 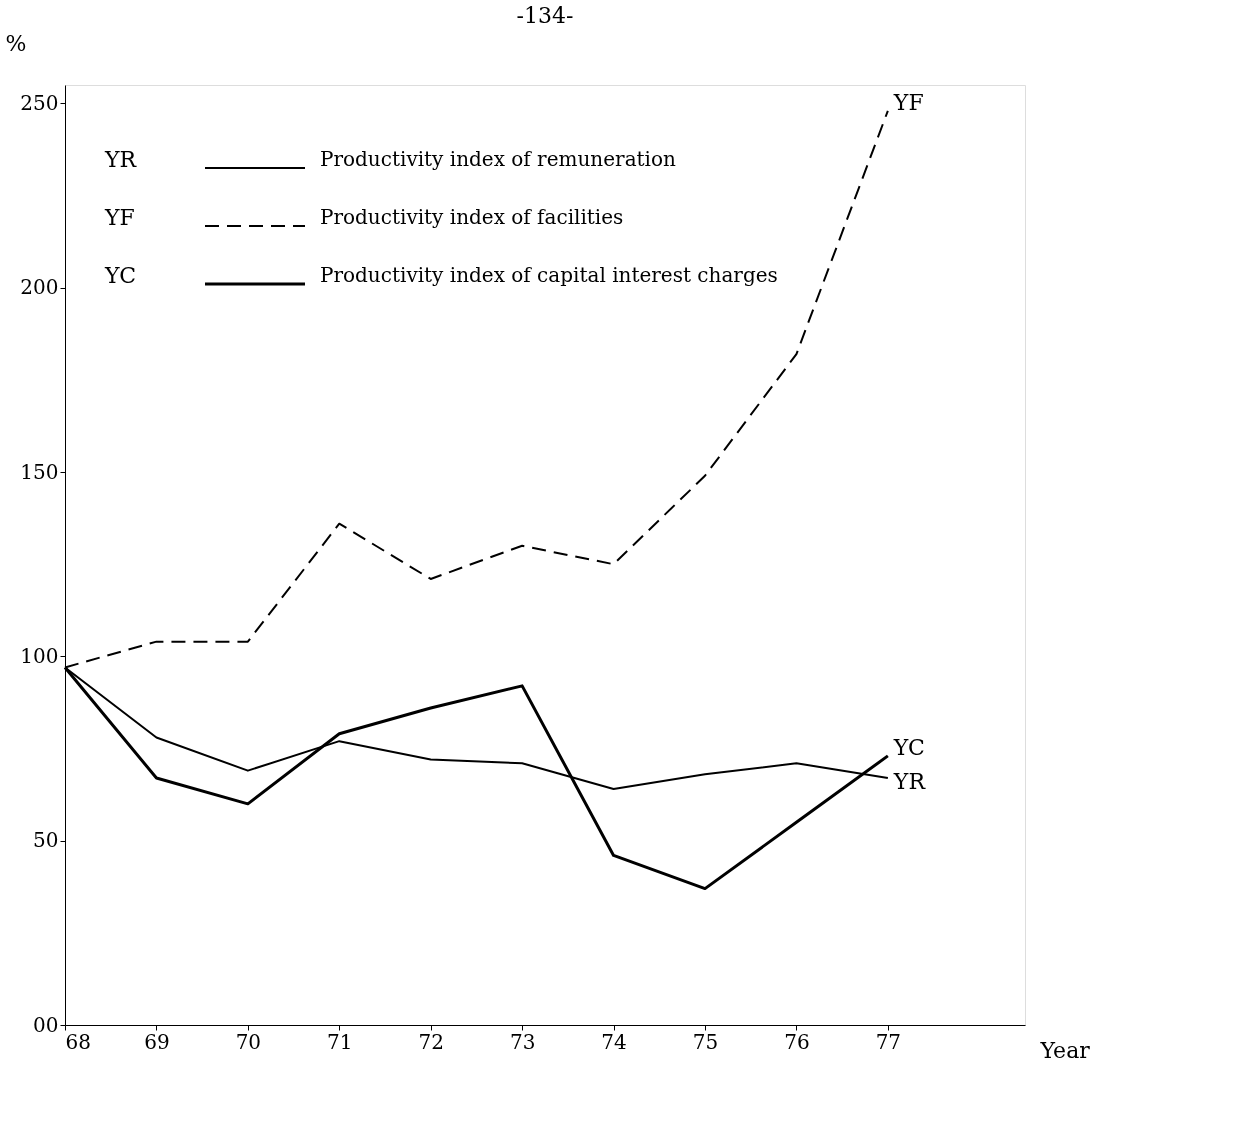 What do you see at coordinates (121, 159) in the screenshot?
I see `text: YR` at bounding box center [121, 159].